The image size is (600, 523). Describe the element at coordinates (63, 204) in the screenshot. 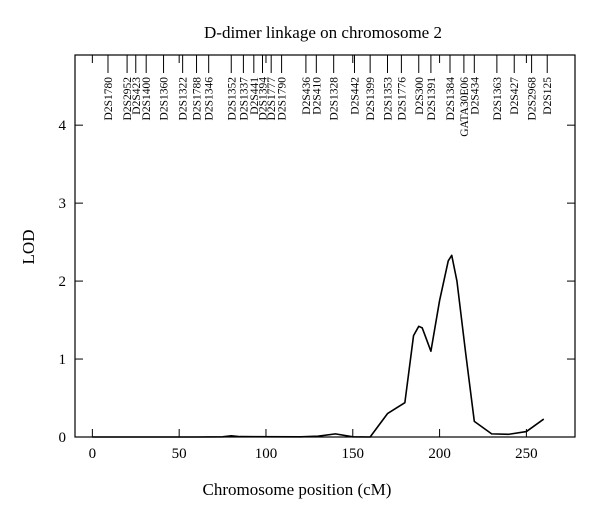

I see `y-tick-label: 3` at that location.